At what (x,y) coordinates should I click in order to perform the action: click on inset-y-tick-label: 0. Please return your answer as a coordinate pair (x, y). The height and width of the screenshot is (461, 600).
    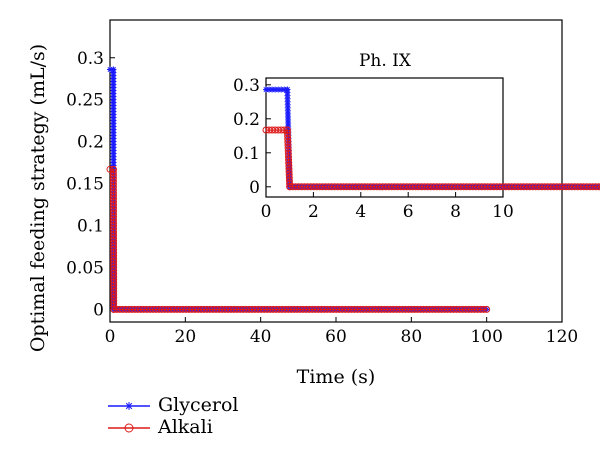
    Looking at the image, I should click on (254, 188).